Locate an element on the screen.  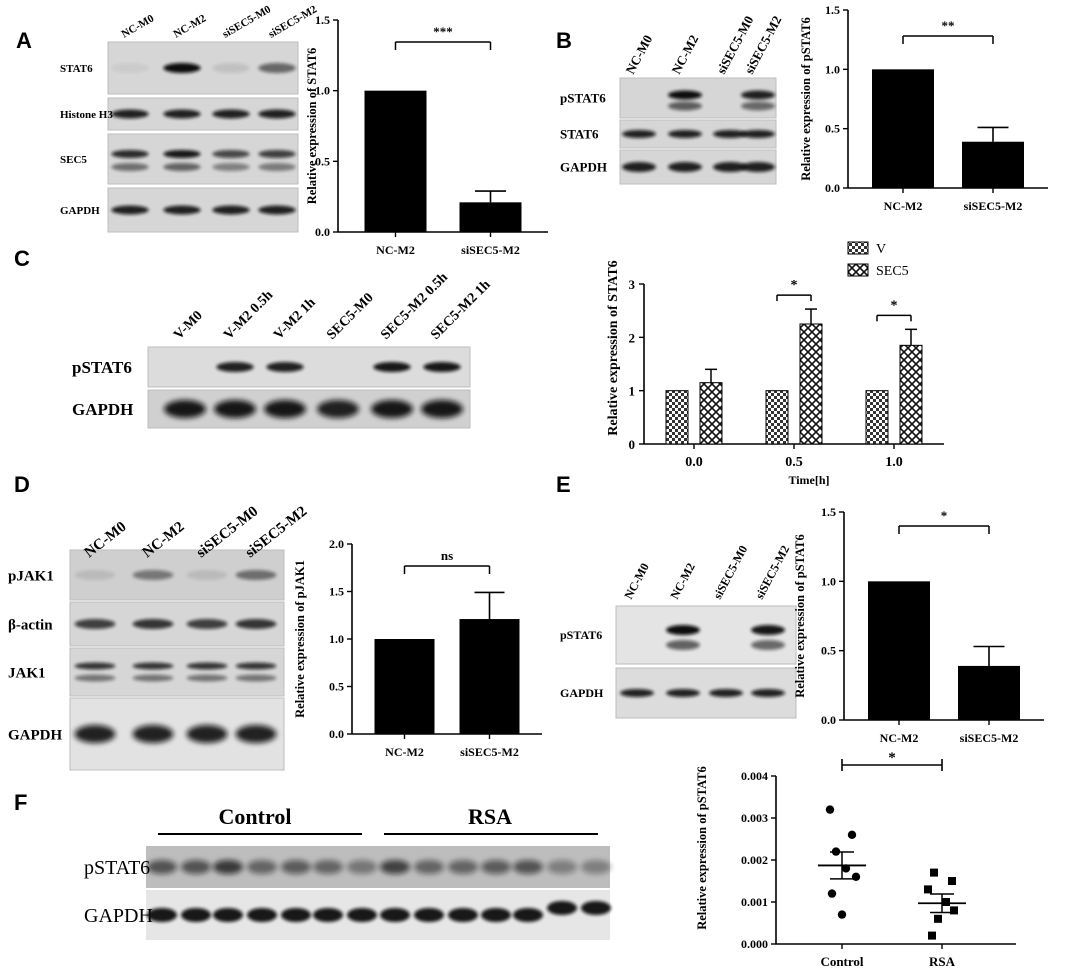
x-tick-label: 1.0 is located at coordinates (894, 462).